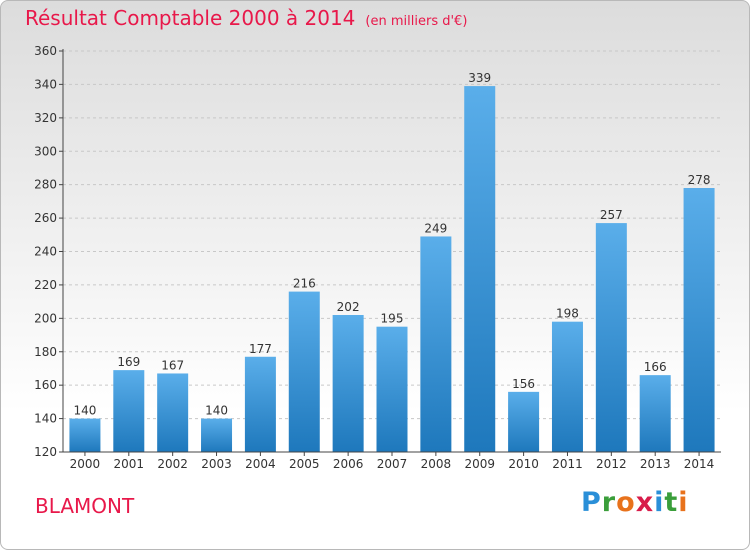 The image size is (750, 550). What do you see at coordinates (85, 464) in the screenshot?
I see `x-tick-label: 2000` at bounding box center [85, 464].